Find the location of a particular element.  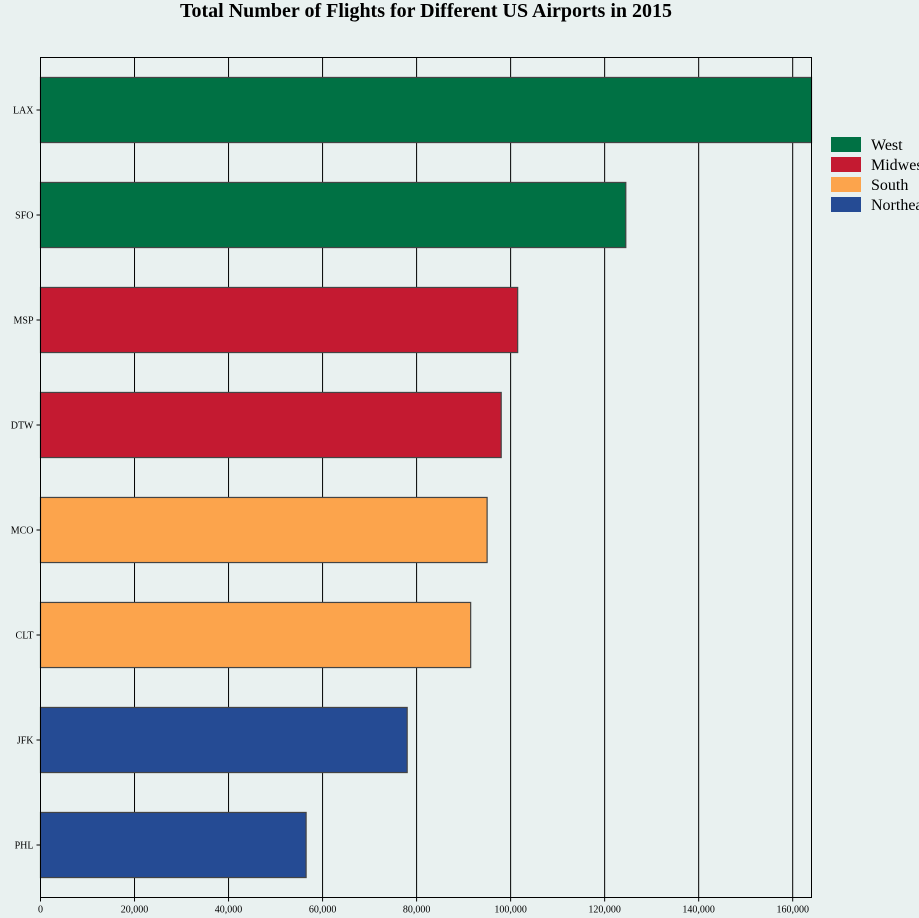

legend-swatch-west is located at coordinates (846, 144).